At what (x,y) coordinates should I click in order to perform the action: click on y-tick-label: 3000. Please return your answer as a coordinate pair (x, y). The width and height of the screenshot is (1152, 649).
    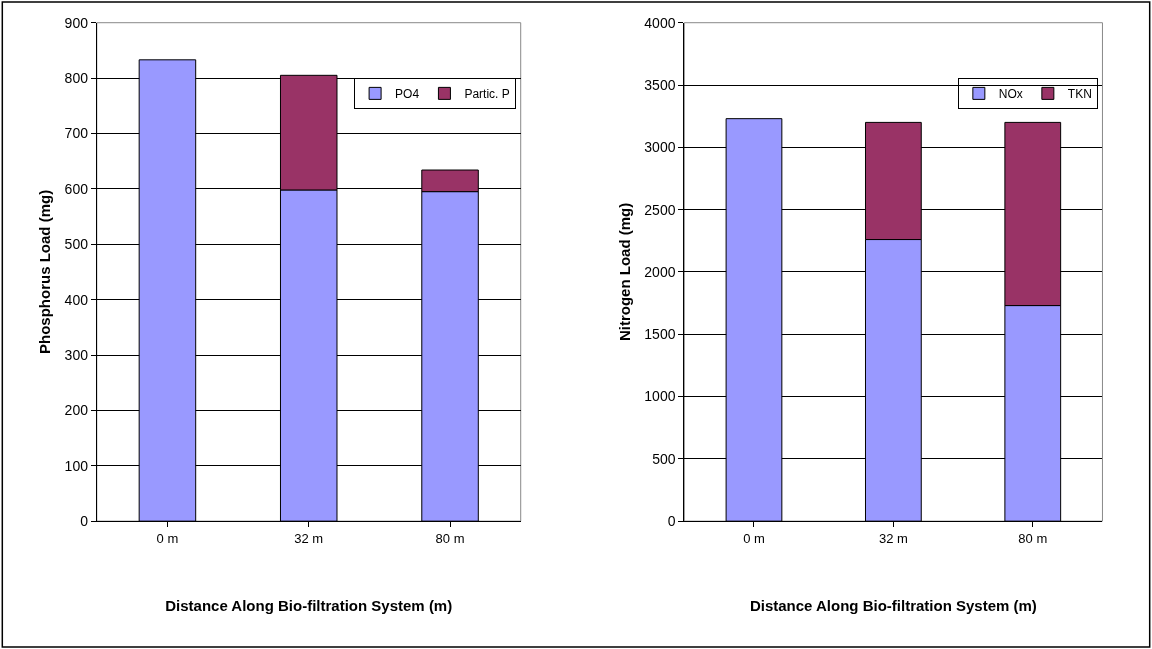
    Looking at the image, I should click on (660, 147).